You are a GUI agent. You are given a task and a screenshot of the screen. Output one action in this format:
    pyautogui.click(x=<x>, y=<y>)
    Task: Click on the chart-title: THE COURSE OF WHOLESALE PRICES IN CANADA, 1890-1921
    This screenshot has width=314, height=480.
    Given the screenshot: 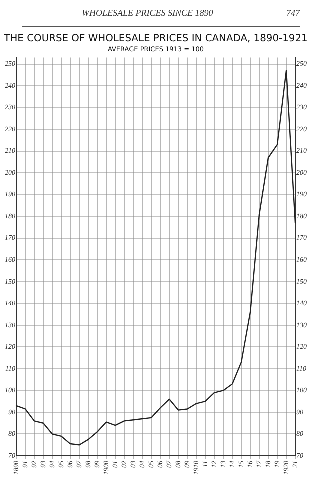 What is the action you would take?
    pyautogui.click(x=155, y=39)
    